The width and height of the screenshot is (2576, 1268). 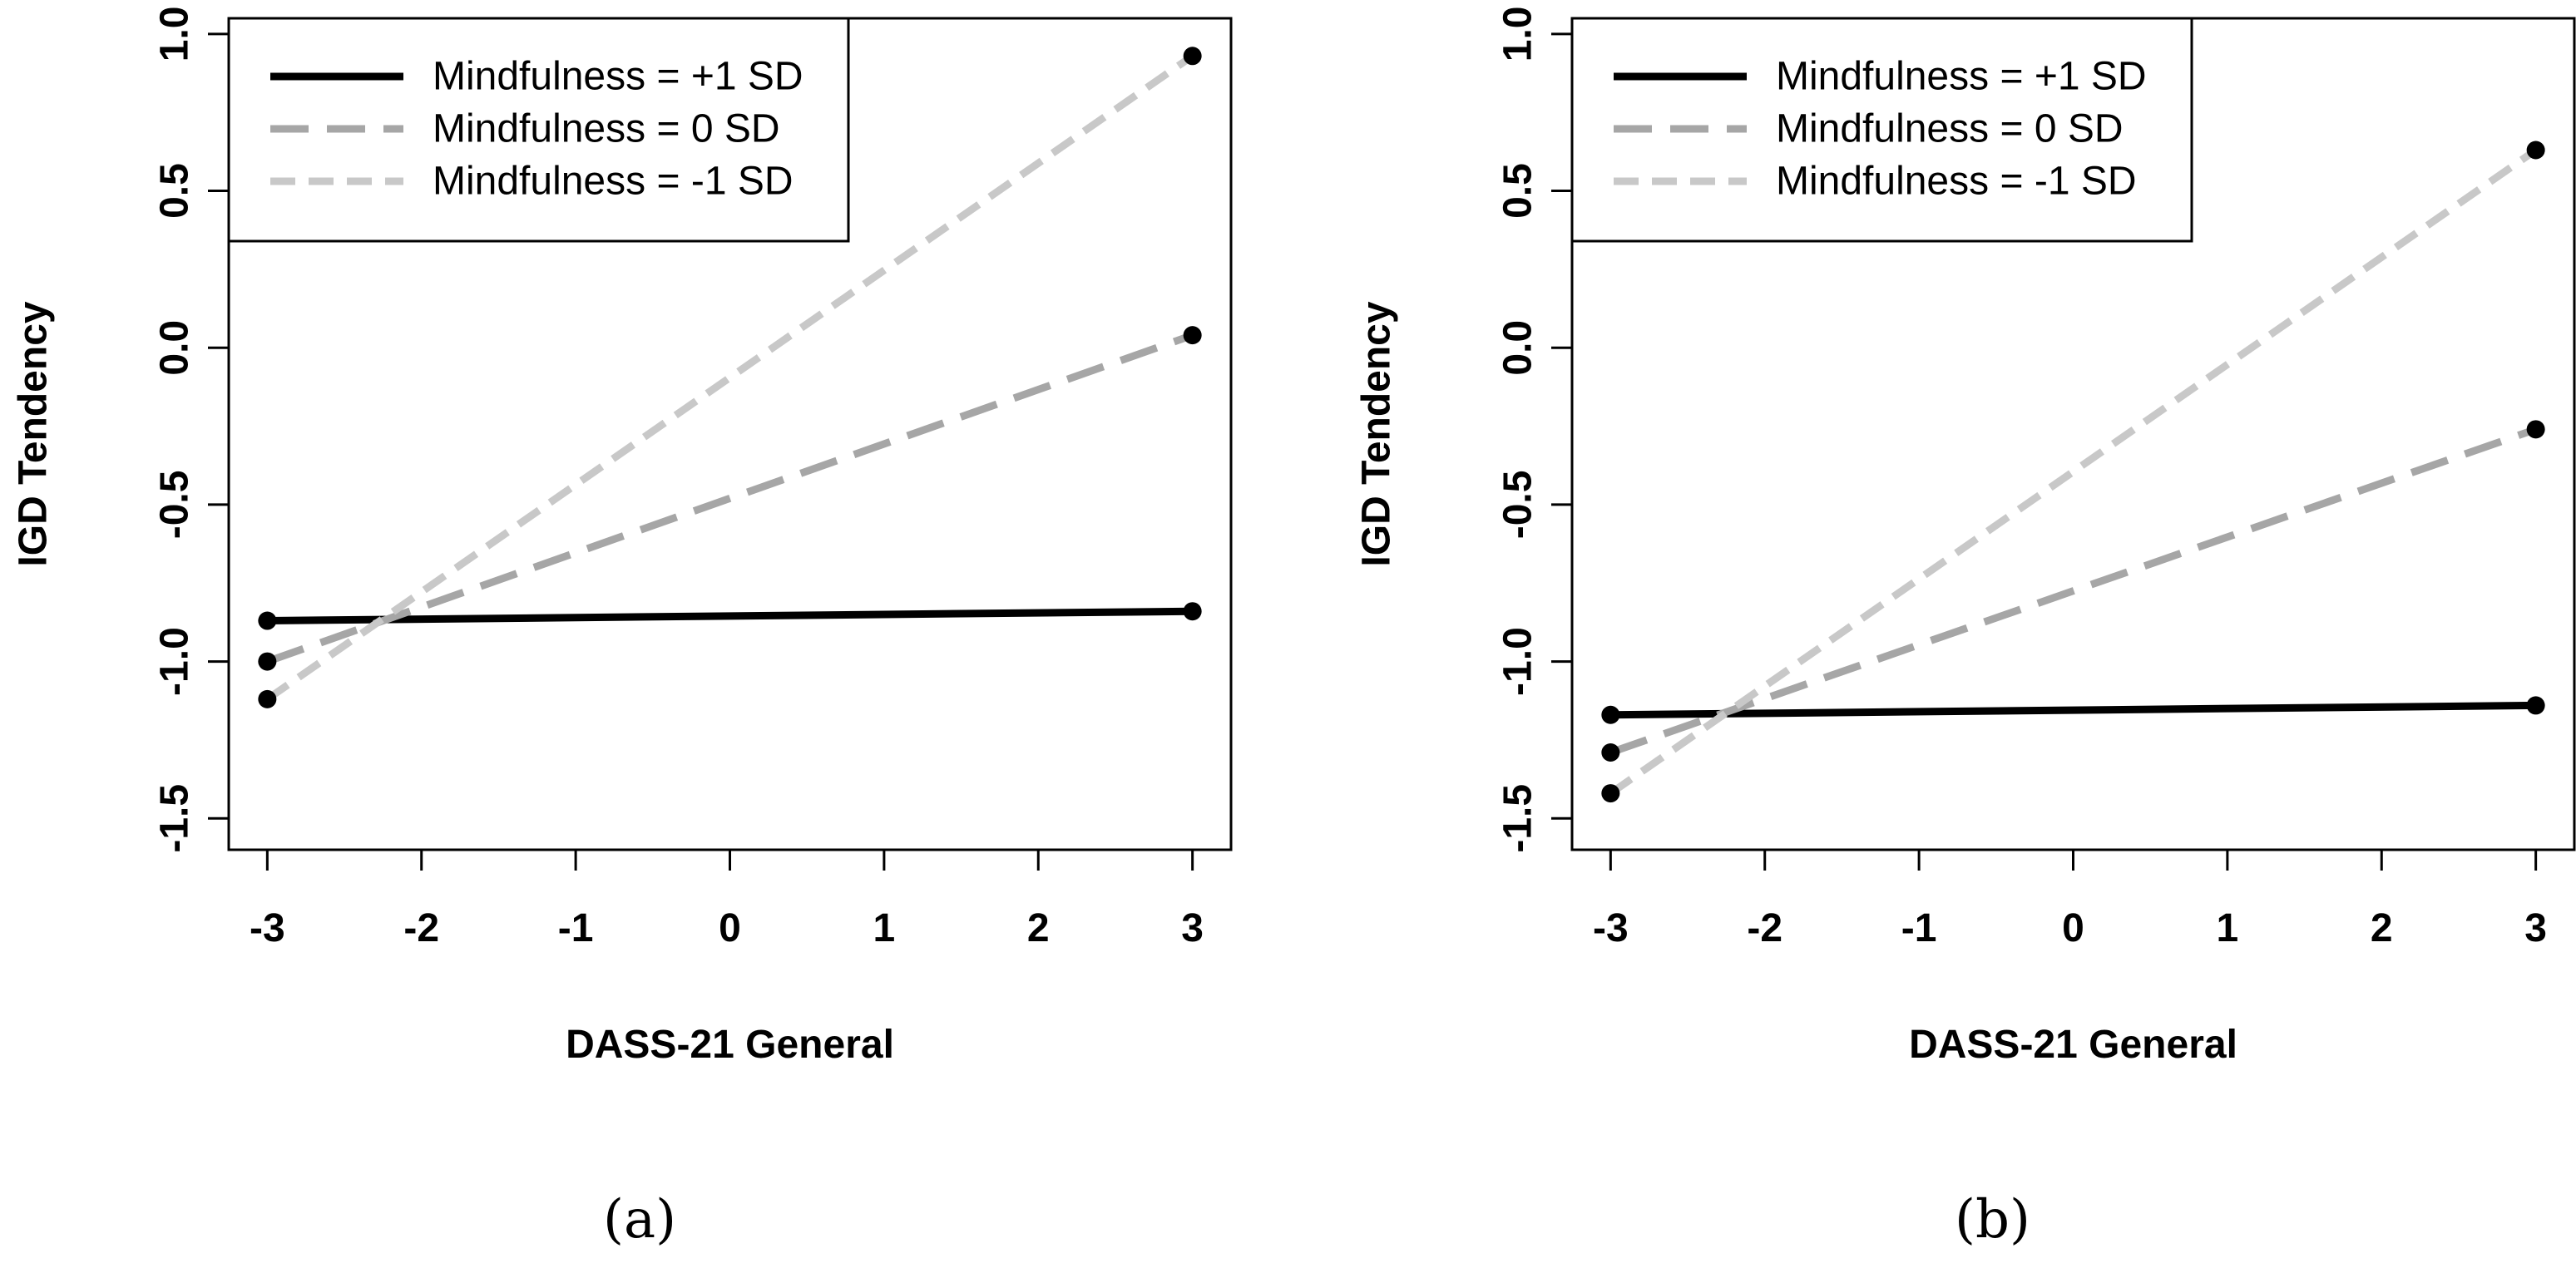 I want to click on panel-label-a: (a), so click(x=640, y=1220).